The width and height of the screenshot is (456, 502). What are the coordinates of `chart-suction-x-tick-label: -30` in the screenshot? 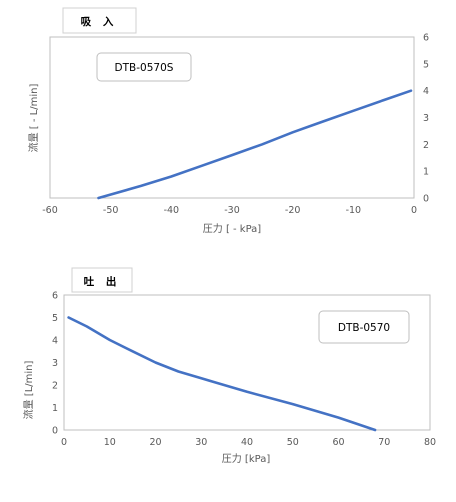 It's located at (232, 210).